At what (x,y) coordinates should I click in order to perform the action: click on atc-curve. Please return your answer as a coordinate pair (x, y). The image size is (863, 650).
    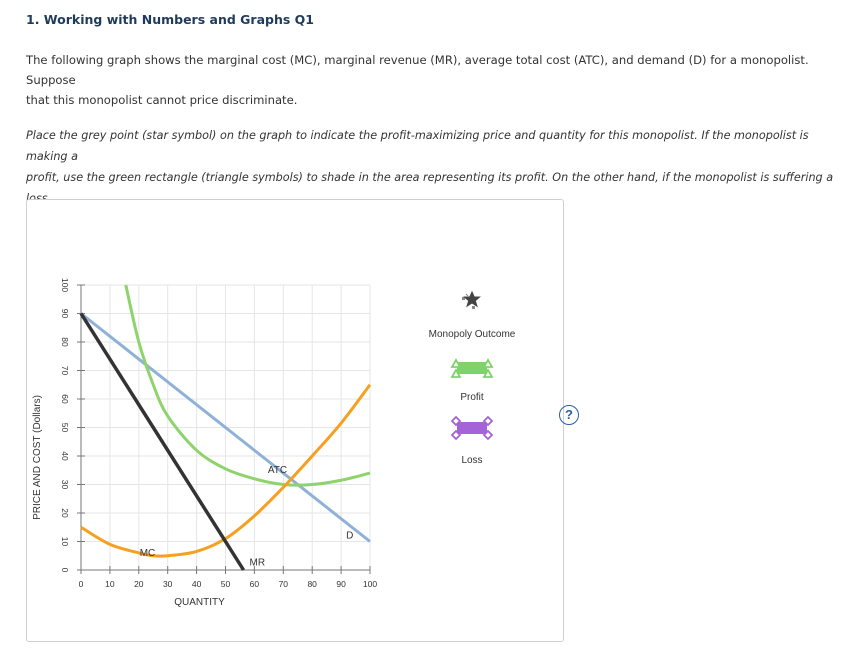
    Looking at the image, I should click on (247, 385).